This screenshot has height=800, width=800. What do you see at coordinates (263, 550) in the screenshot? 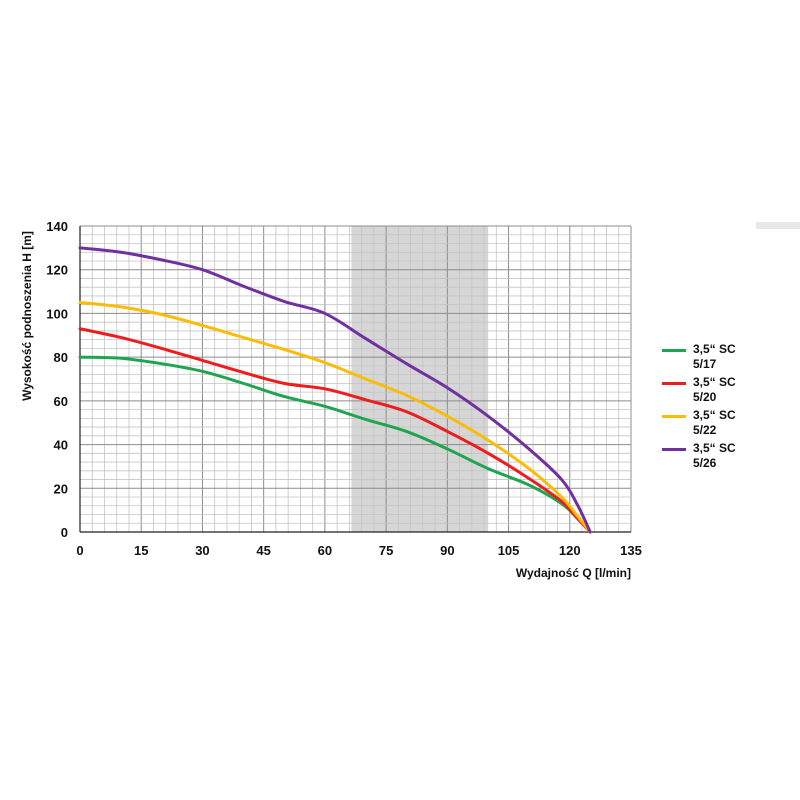
I see `x-tick-label: 45` at bounding box center [263, 550].